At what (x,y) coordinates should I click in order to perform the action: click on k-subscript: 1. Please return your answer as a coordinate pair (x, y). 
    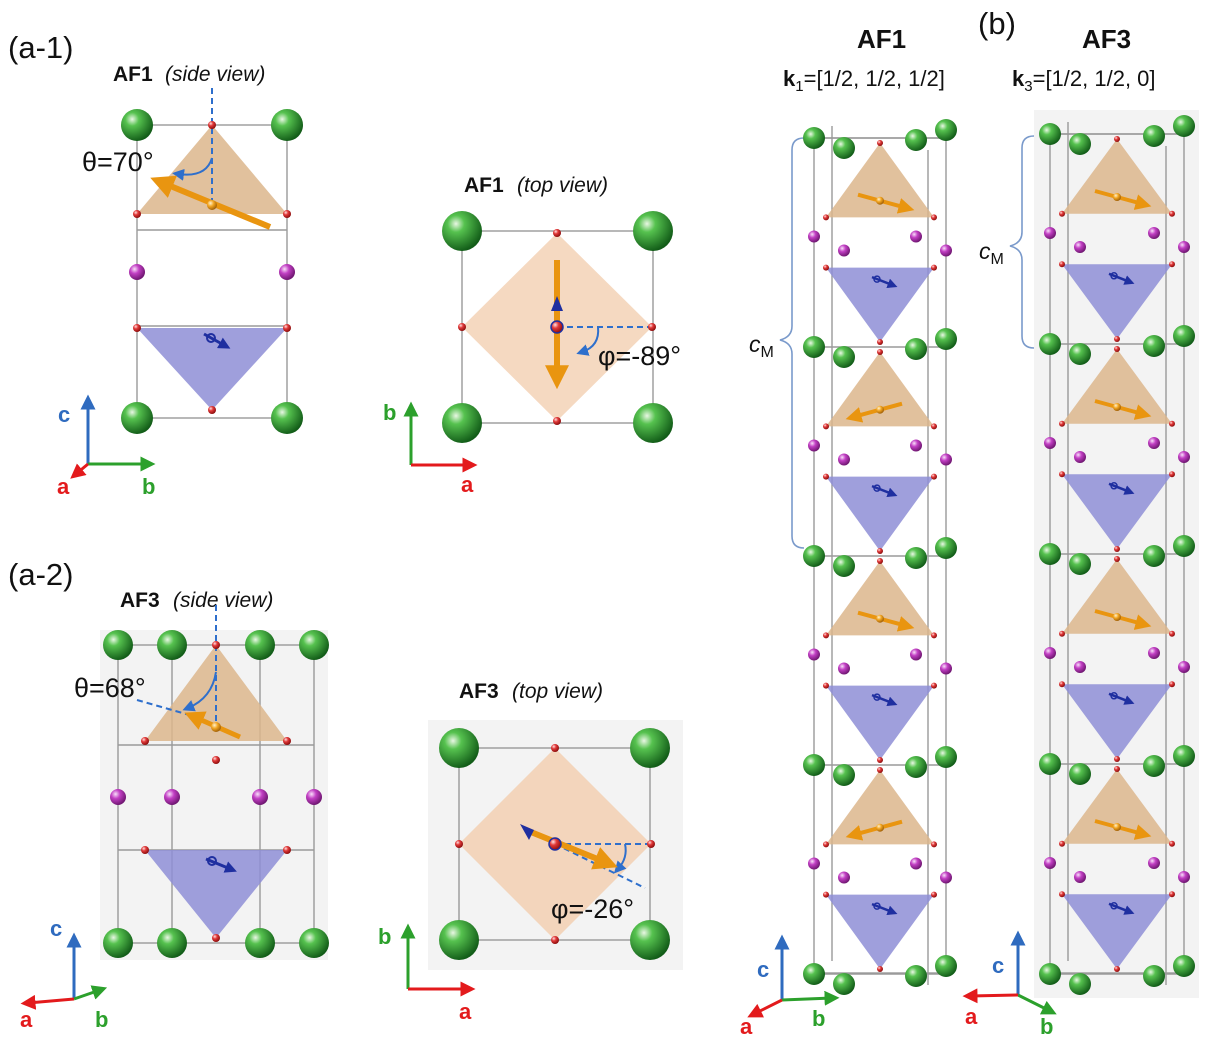
    Looking at the image, I should click on (799, 86).